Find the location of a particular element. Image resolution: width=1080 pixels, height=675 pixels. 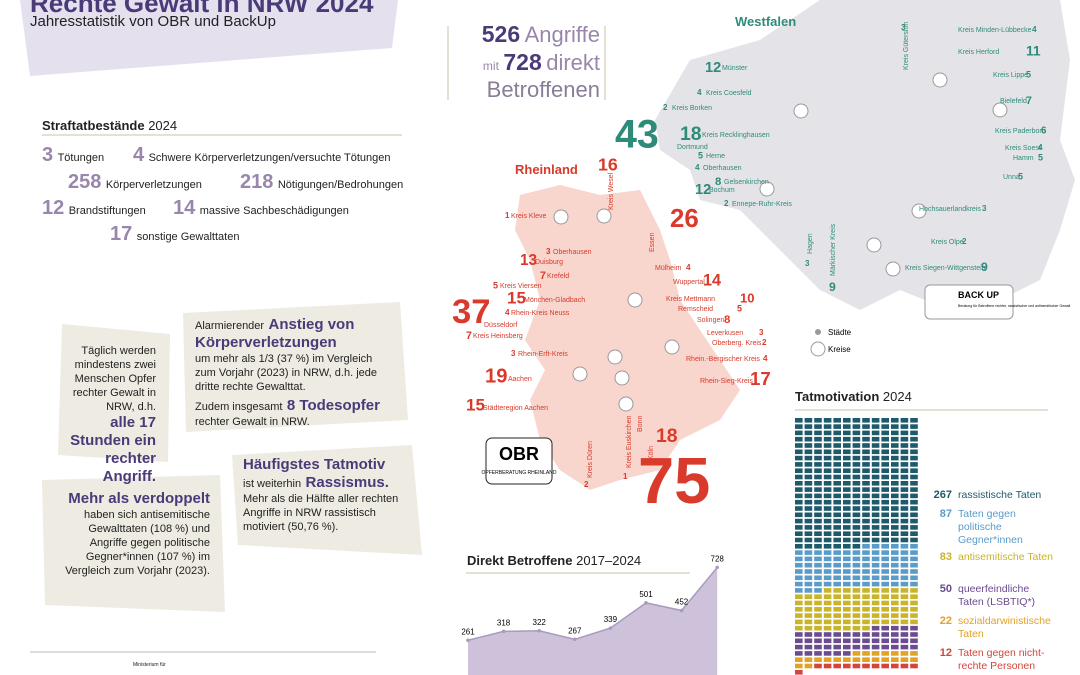

callout-text: Zudem insgesamt is located at coordinates (239, 407).